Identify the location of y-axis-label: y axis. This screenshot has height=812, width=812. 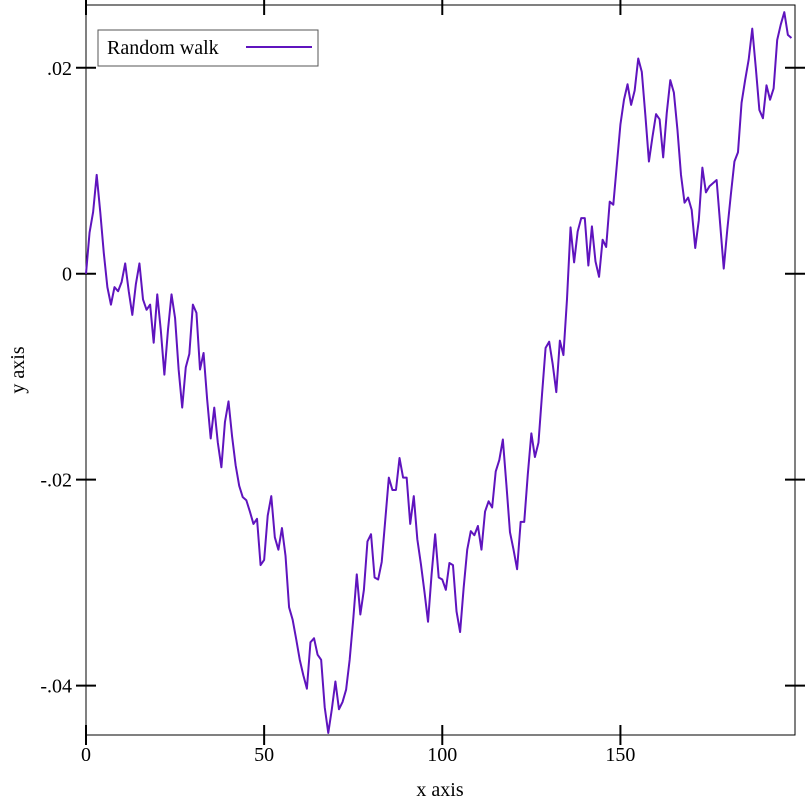
(18, 369).